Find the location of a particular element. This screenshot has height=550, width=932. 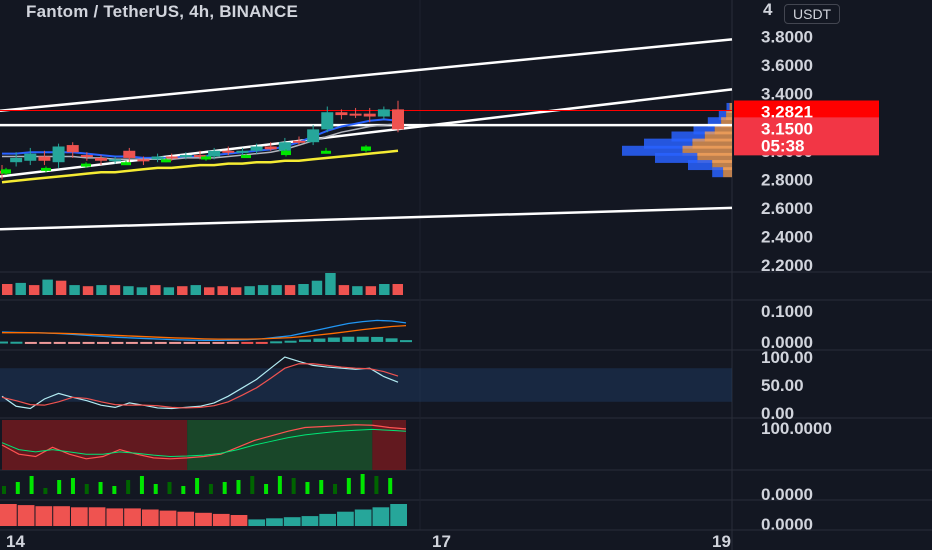

stoch-y-tick: 100.00 is located at coordinates (787, 357).